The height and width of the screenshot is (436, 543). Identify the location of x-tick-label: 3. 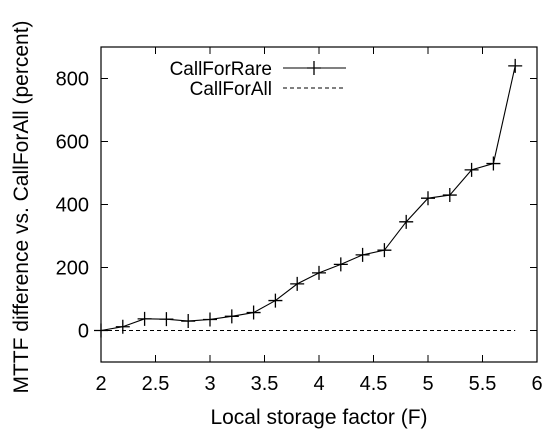
(209, 384).